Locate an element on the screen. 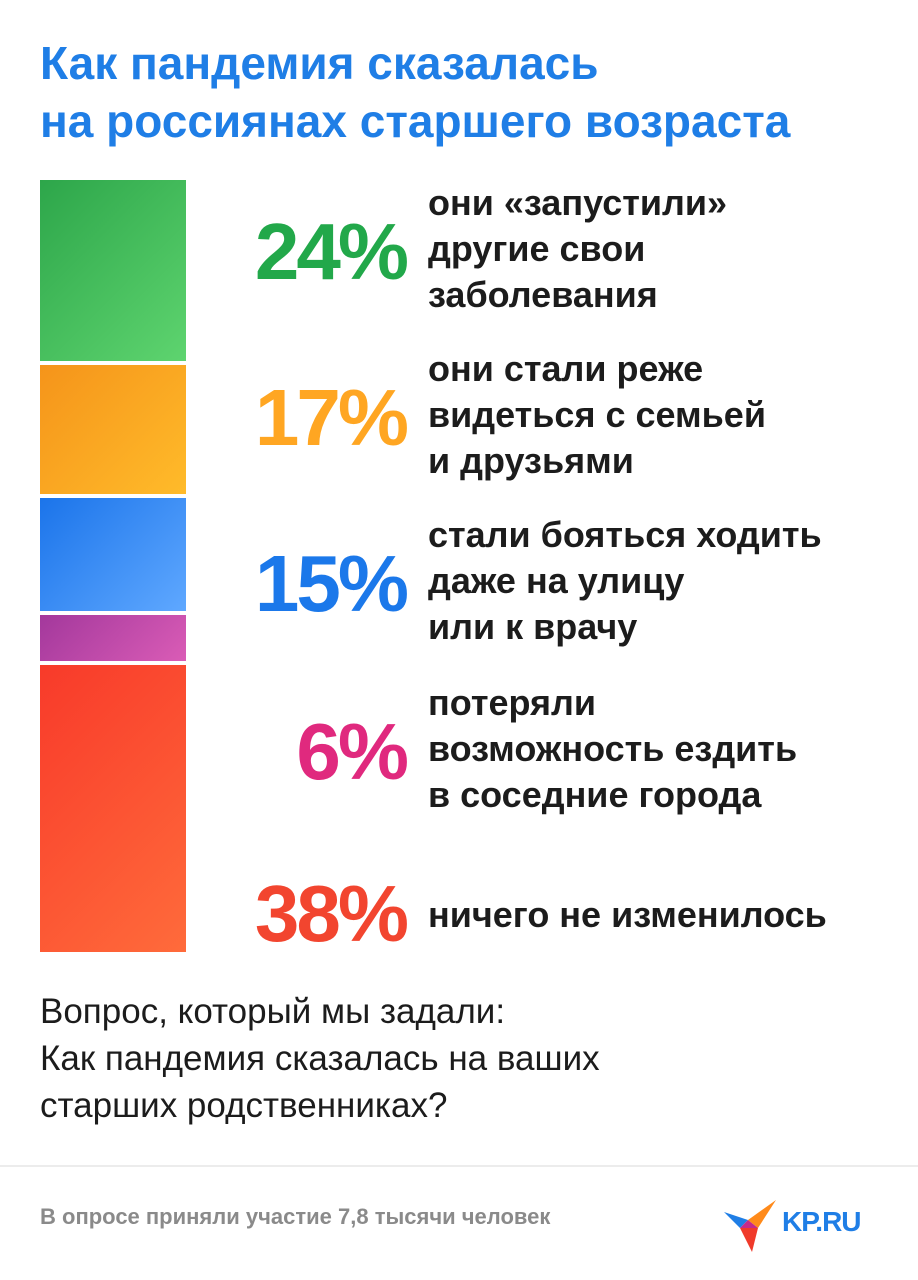  kp-bird-logo-icon is located at coordinates (750, 1226).